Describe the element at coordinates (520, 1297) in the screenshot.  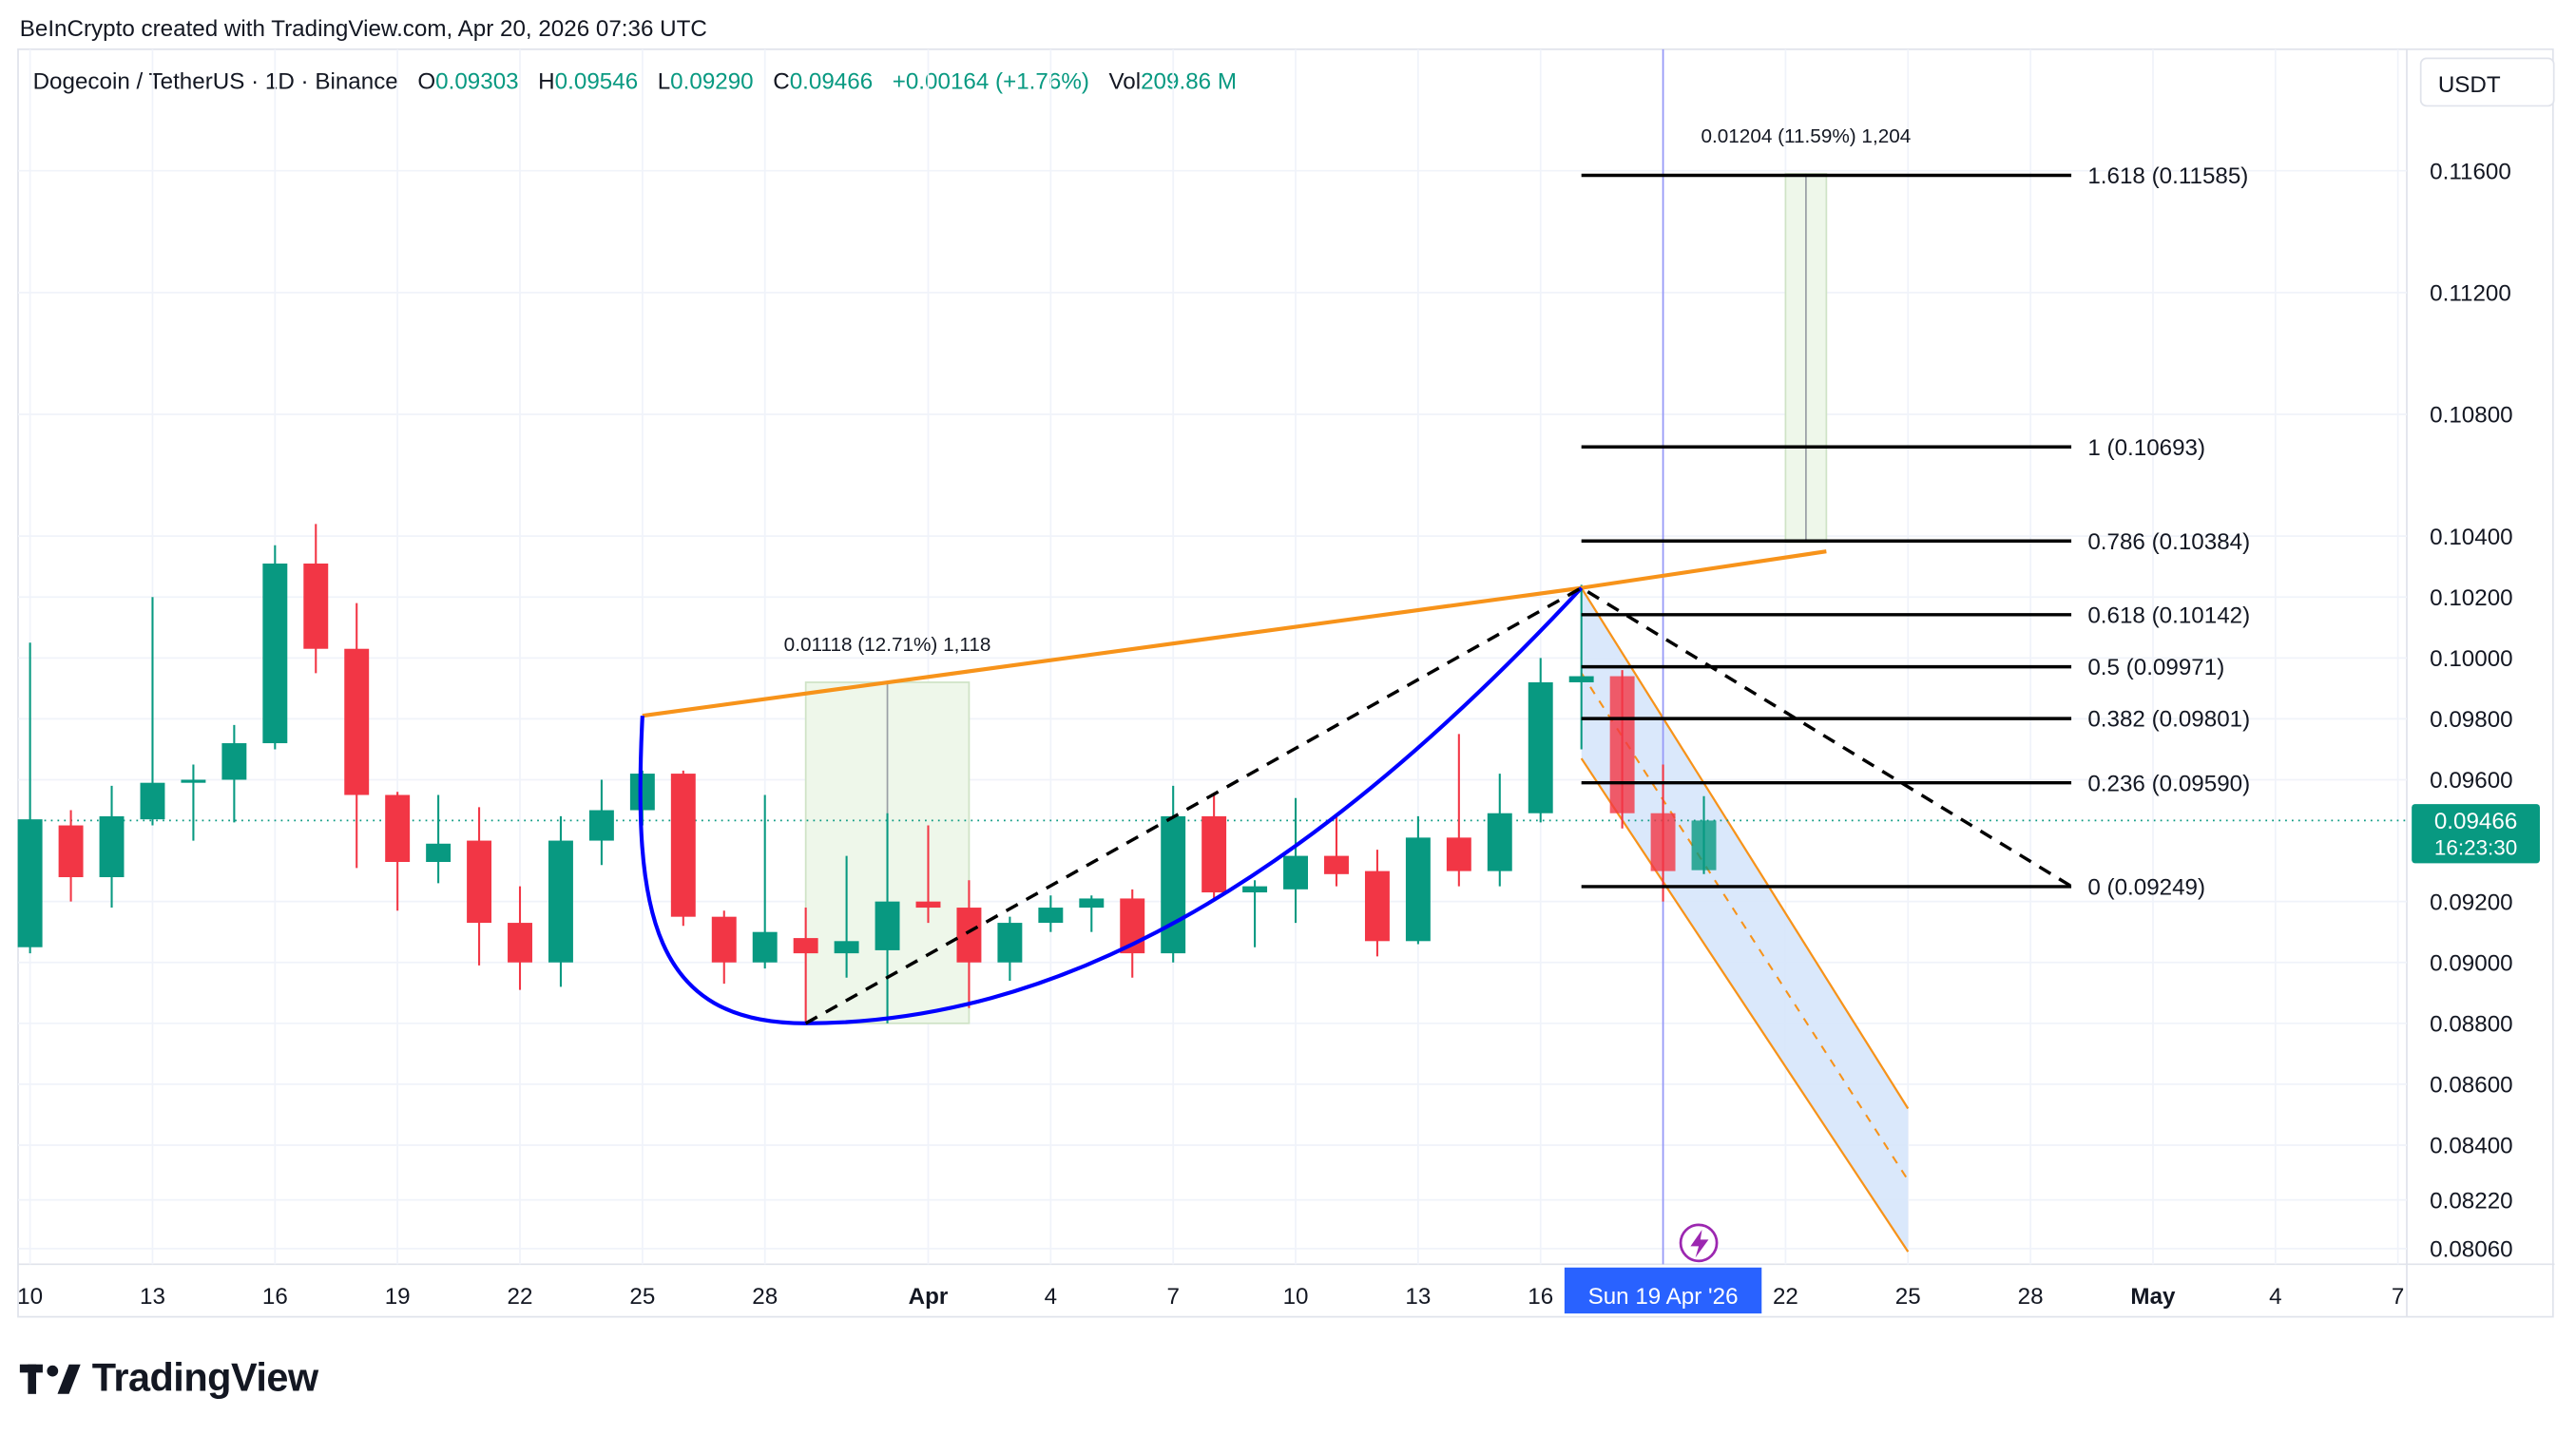
I see `x-tick-label: 22` at that location.